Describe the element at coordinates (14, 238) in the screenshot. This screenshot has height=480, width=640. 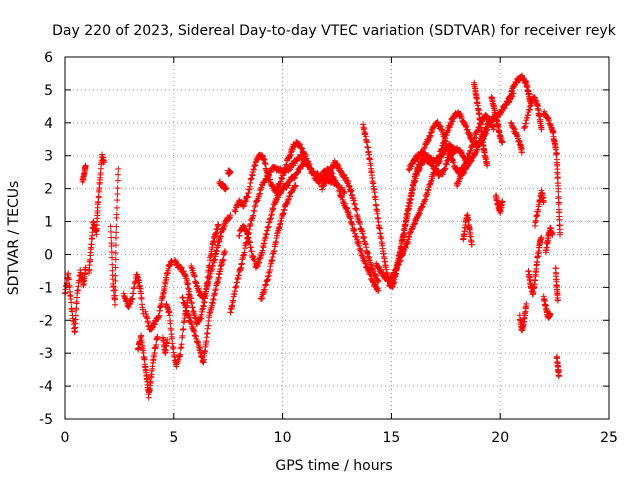
I see `y-axis-label: SDTVAR / TECUs` at that location.